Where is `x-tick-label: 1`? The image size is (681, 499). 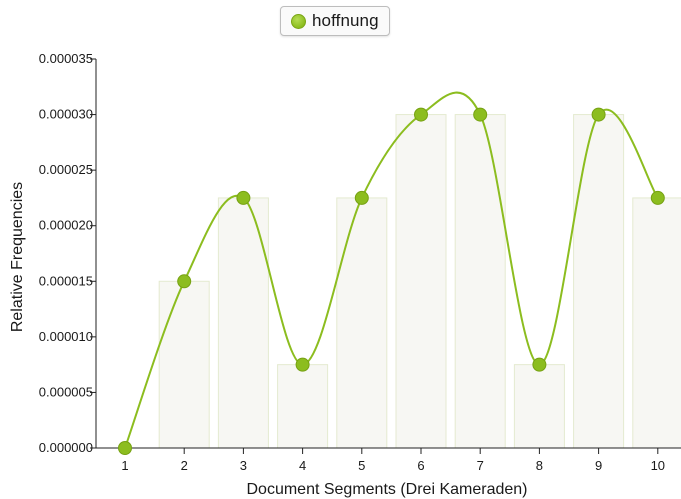 x-tick-label: 1 is located at coordinates (124, 465).